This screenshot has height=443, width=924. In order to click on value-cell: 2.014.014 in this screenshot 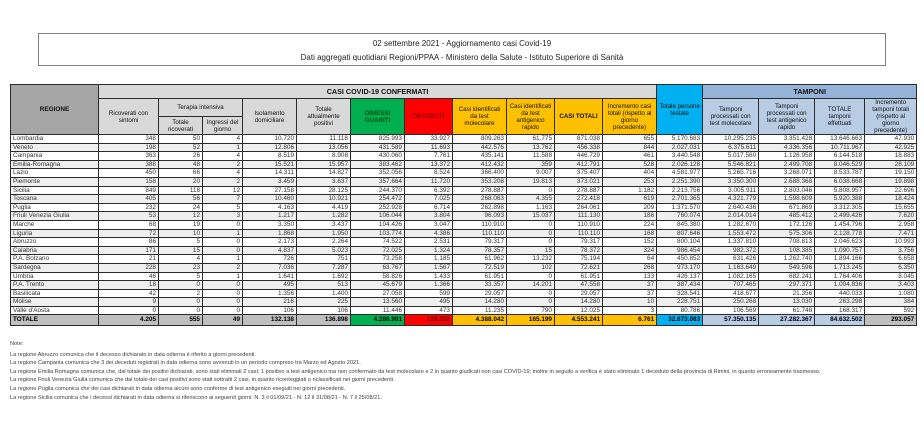, I will do `click(731, 216)`.